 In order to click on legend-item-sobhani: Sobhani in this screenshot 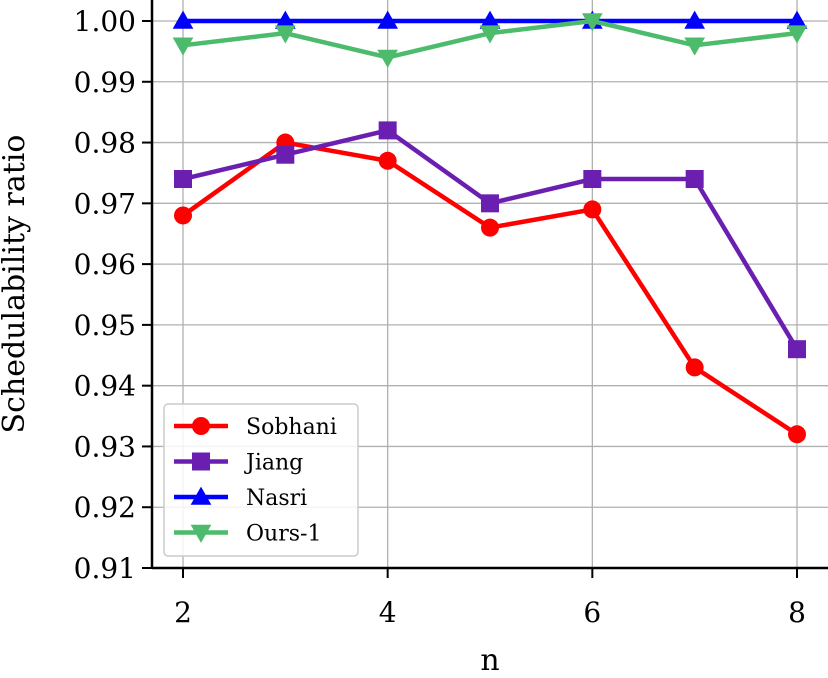, I will do `click(255, 427)`.